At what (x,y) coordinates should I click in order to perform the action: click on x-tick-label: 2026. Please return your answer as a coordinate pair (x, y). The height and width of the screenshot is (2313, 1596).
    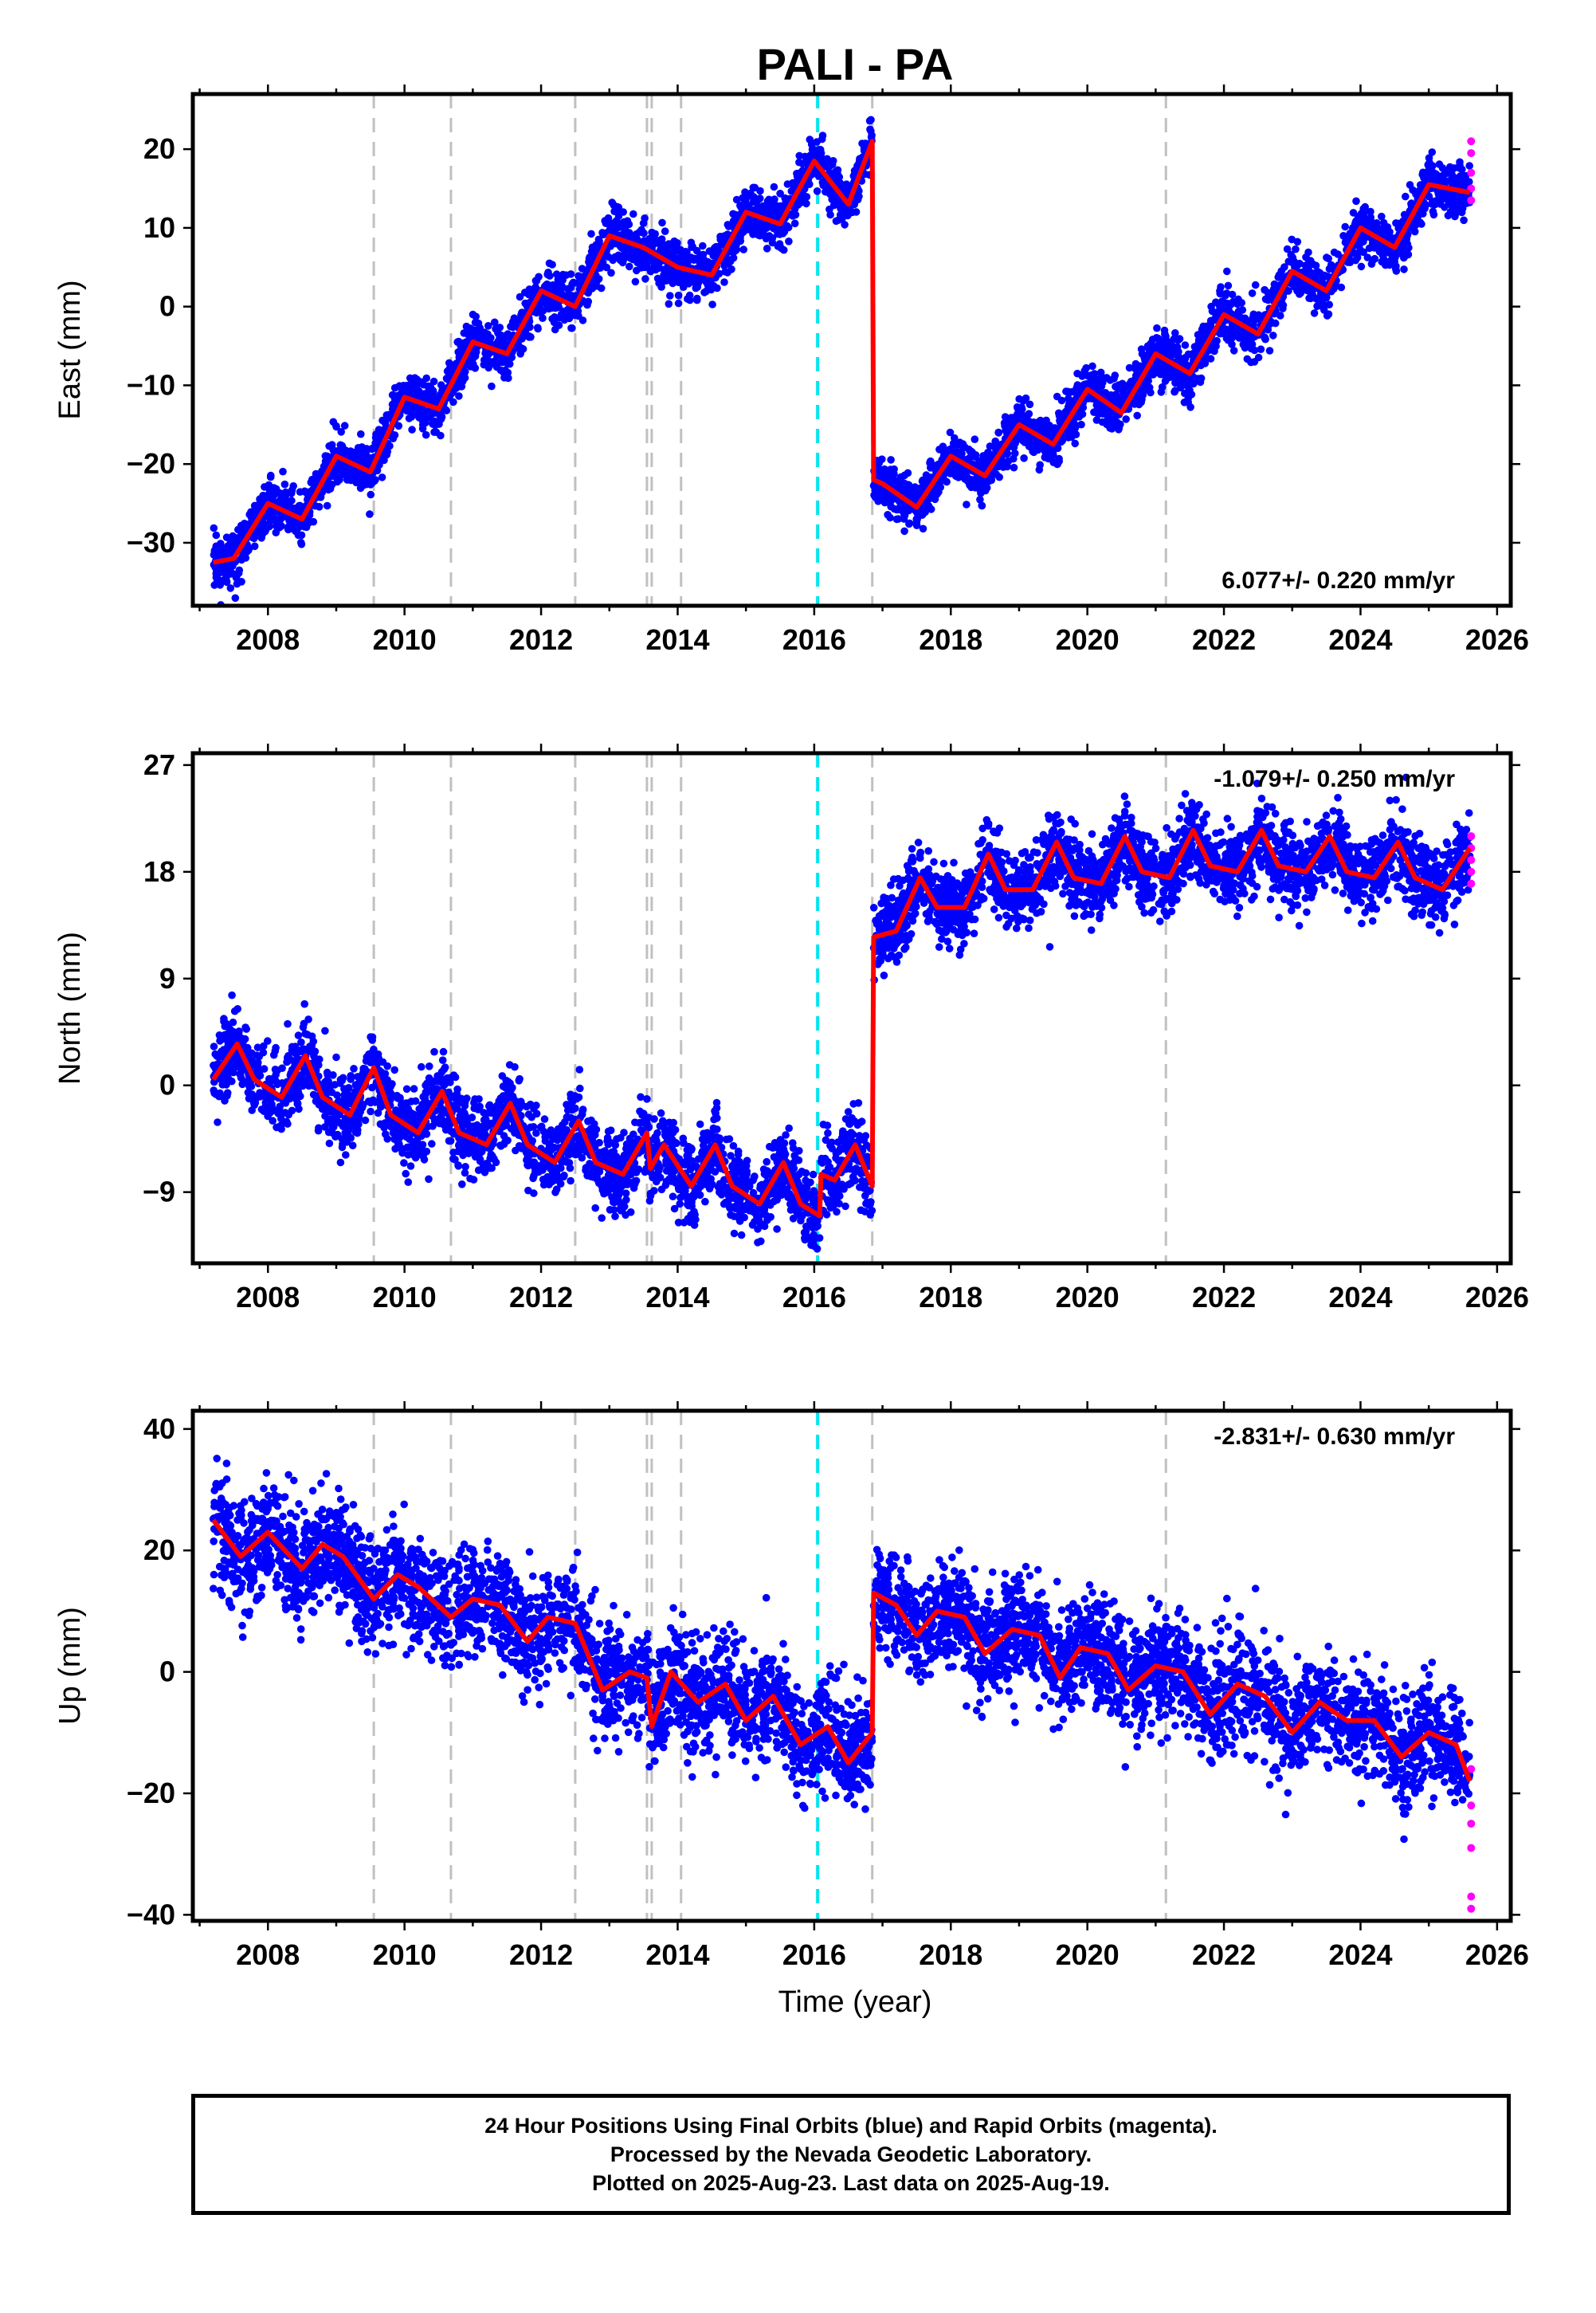
    Looking at the image, I should click on (1497, 640).